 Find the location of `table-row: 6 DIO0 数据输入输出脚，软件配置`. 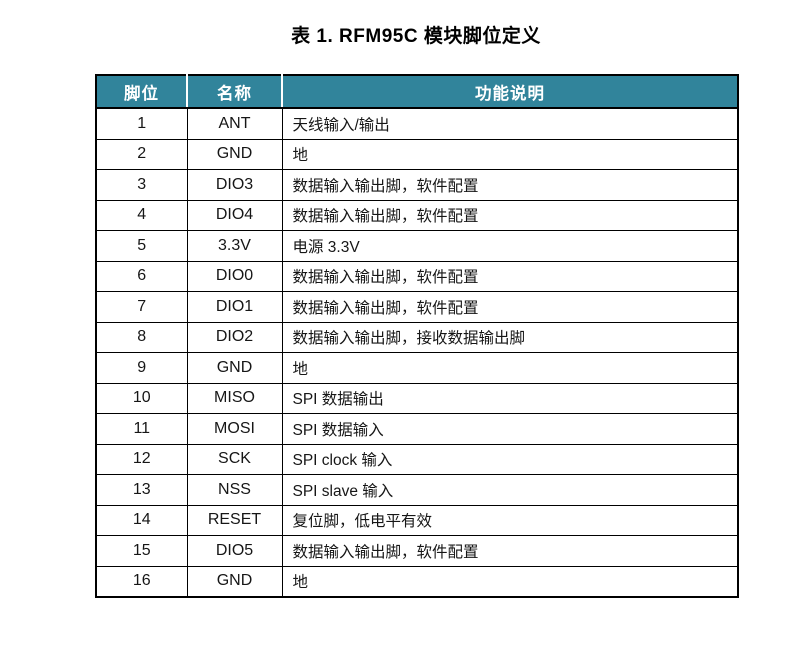

table-row: 6 DIO0 数据输入输出脚，软件配置 is located at coordinates (417, 276).